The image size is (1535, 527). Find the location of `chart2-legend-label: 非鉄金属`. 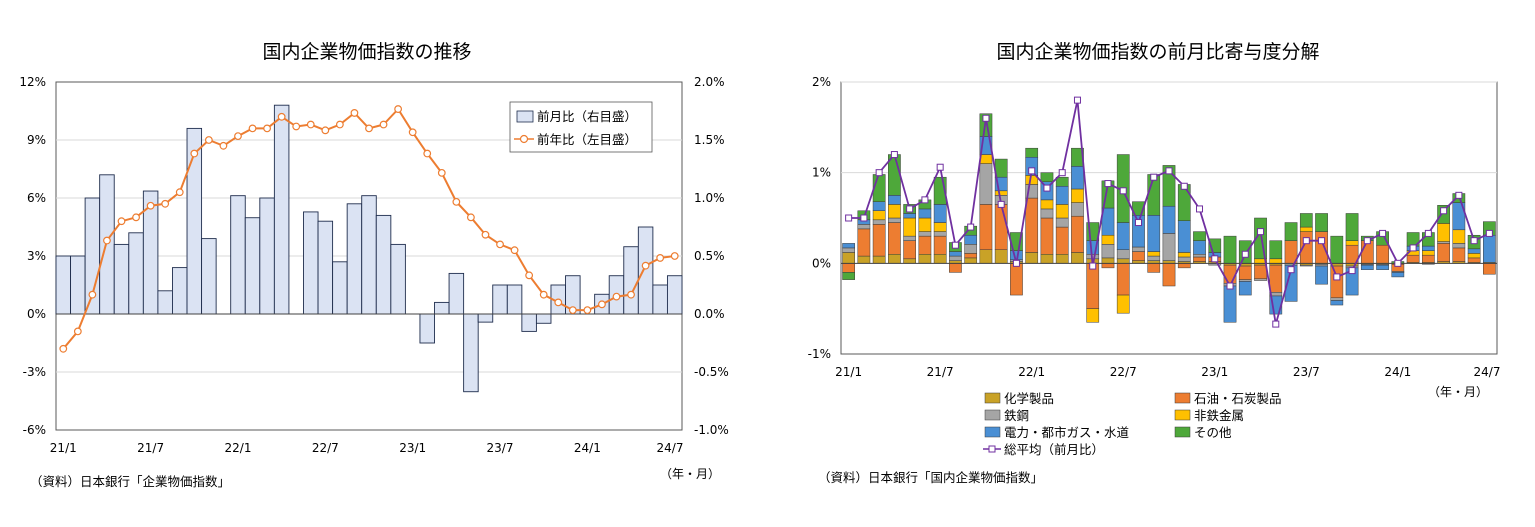

chart2-legend-label: 非鉄金属 is located at coordinates (1219, 415).